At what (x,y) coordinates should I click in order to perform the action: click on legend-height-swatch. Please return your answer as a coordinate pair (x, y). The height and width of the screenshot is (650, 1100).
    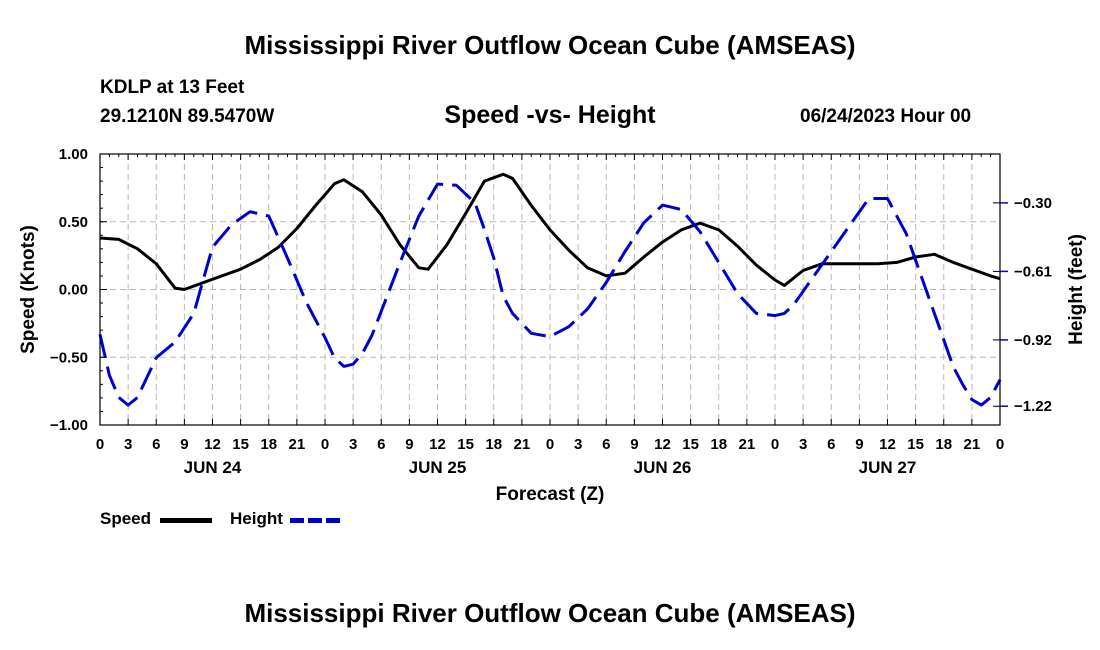
    Looking at the image, I should click on (316, 520).